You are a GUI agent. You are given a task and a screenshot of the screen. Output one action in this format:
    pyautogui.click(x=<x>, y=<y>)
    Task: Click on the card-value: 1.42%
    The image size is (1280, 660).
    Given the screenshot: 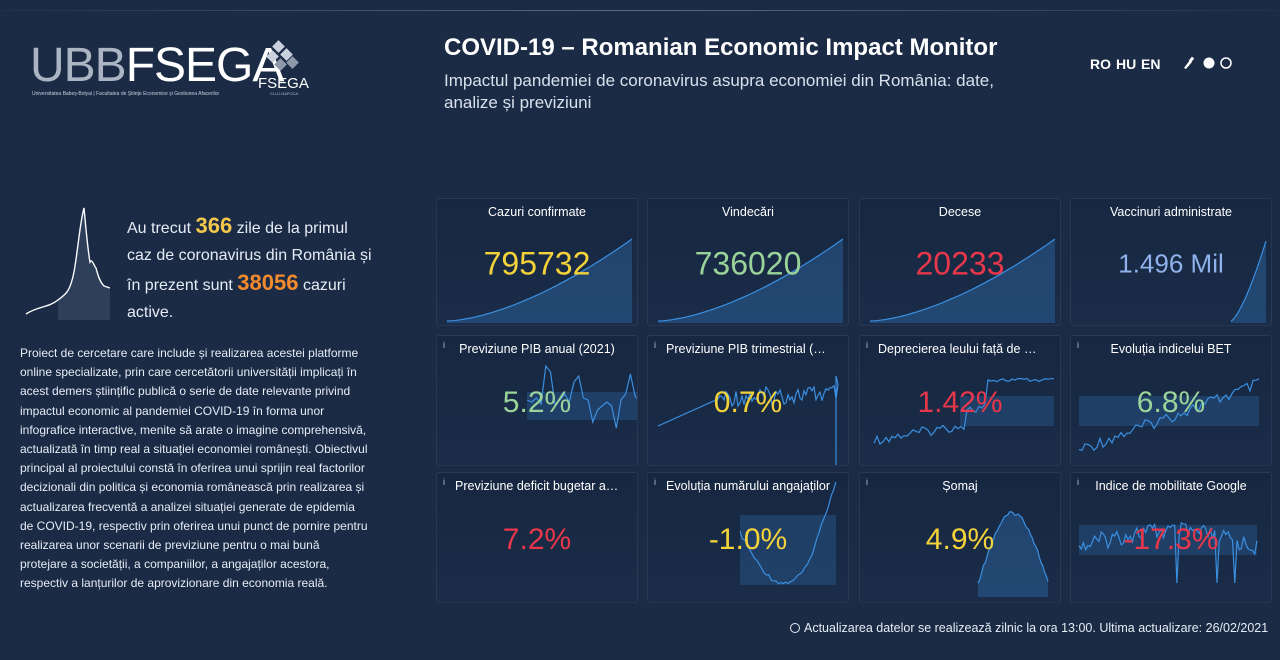 What is the action you would take?
    pyautogui.click(x=960, y=402)
    